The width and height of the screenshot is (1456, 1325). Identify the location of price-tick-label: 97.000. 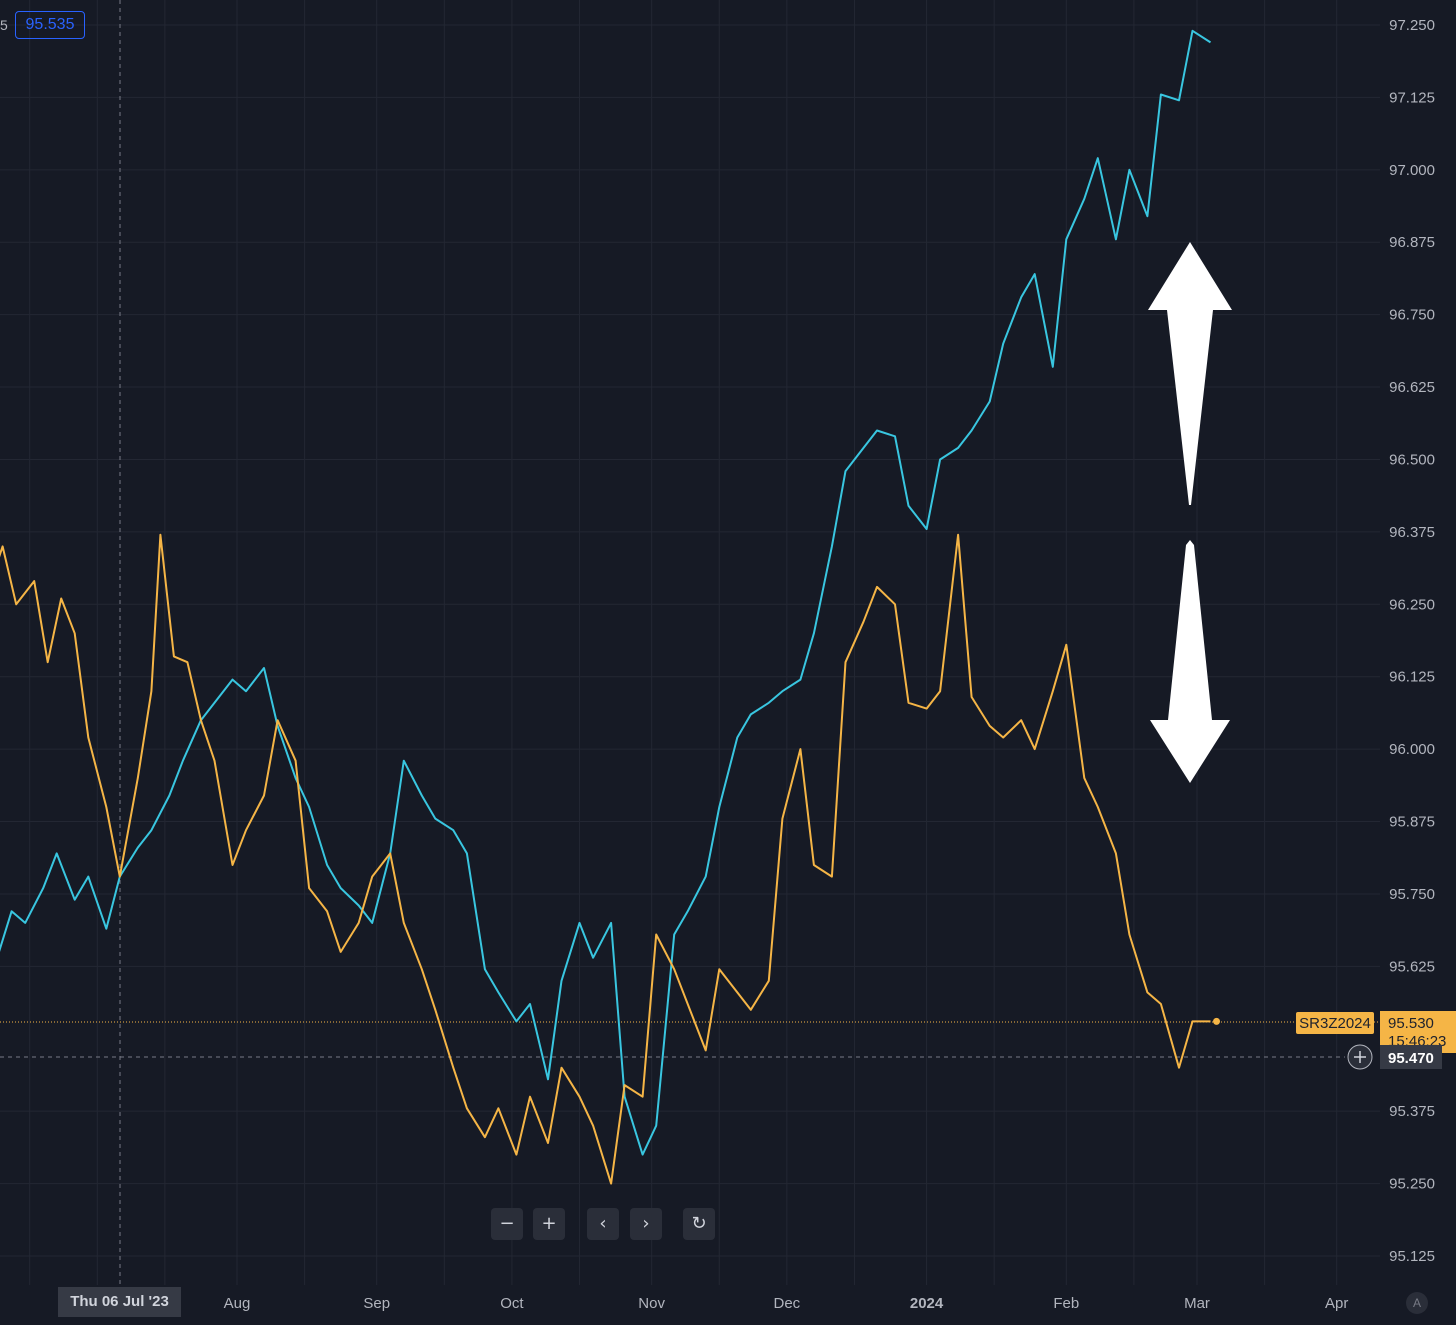
(1412, 170).